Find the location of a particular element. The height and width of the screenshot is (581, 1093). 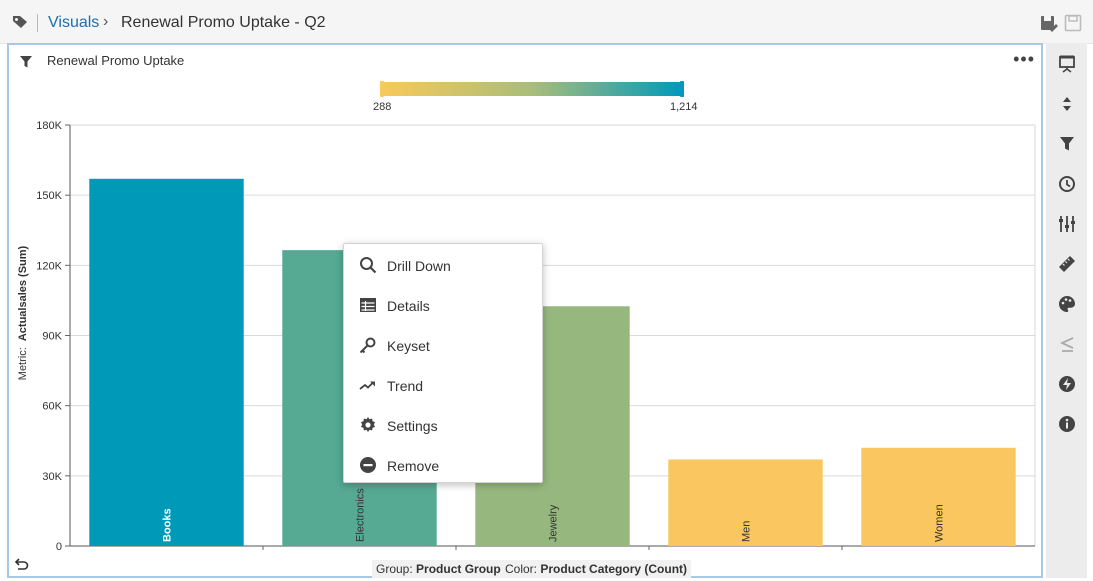

bolt-icon is located at coordinates (1067, 384).